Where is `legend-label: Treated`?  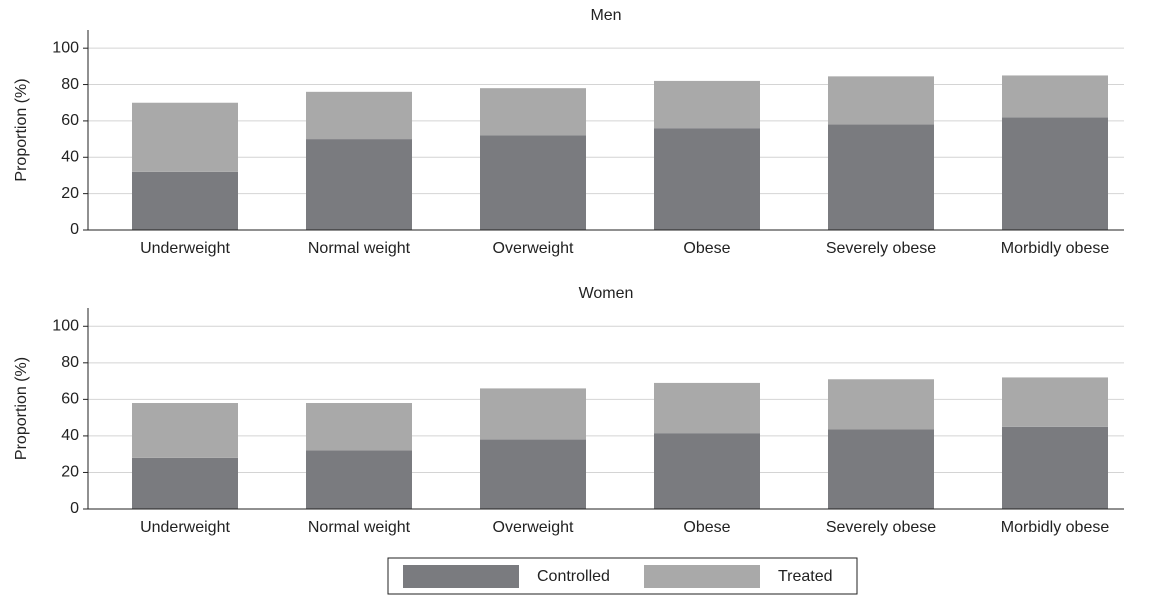 legend-label: Treated is located at coordinates (805, 576).